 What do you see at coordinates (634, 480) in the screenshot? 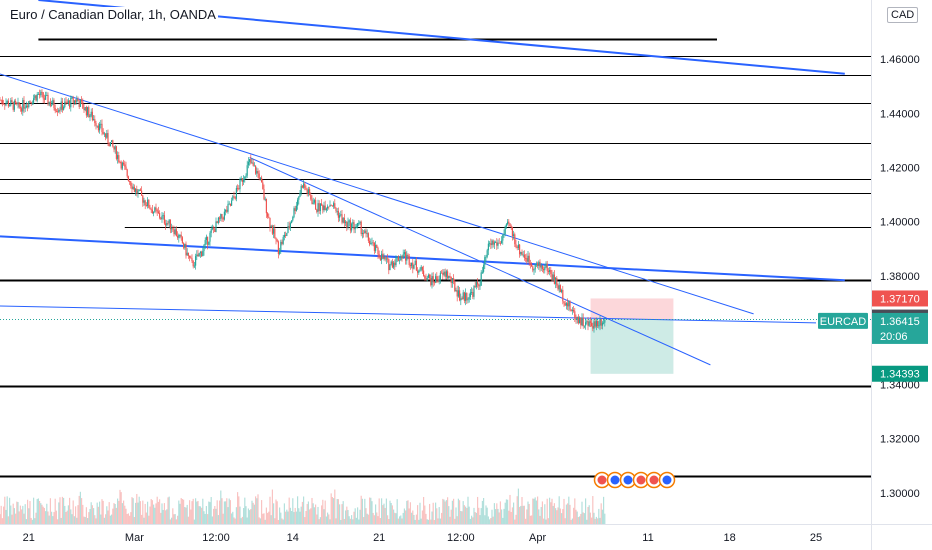
I see `event-markers` at bounding box center [634, 480].